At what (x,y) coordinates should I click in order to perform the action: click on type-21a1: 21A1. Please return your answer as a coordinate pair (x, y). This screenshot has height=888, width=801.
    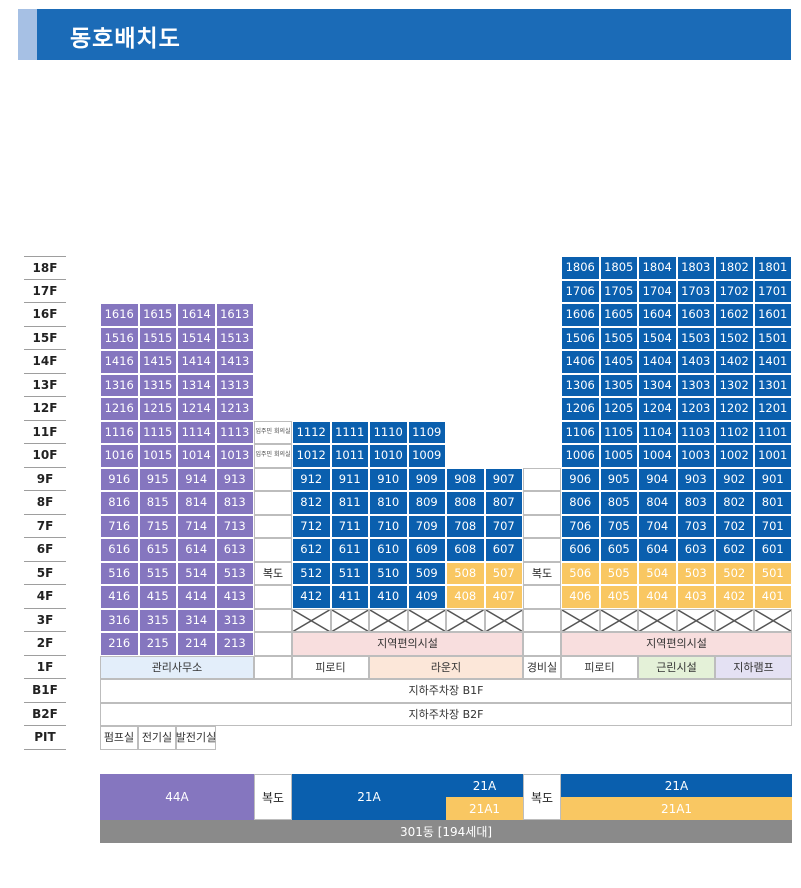
    Looking at the image, I should click on (676, 808).